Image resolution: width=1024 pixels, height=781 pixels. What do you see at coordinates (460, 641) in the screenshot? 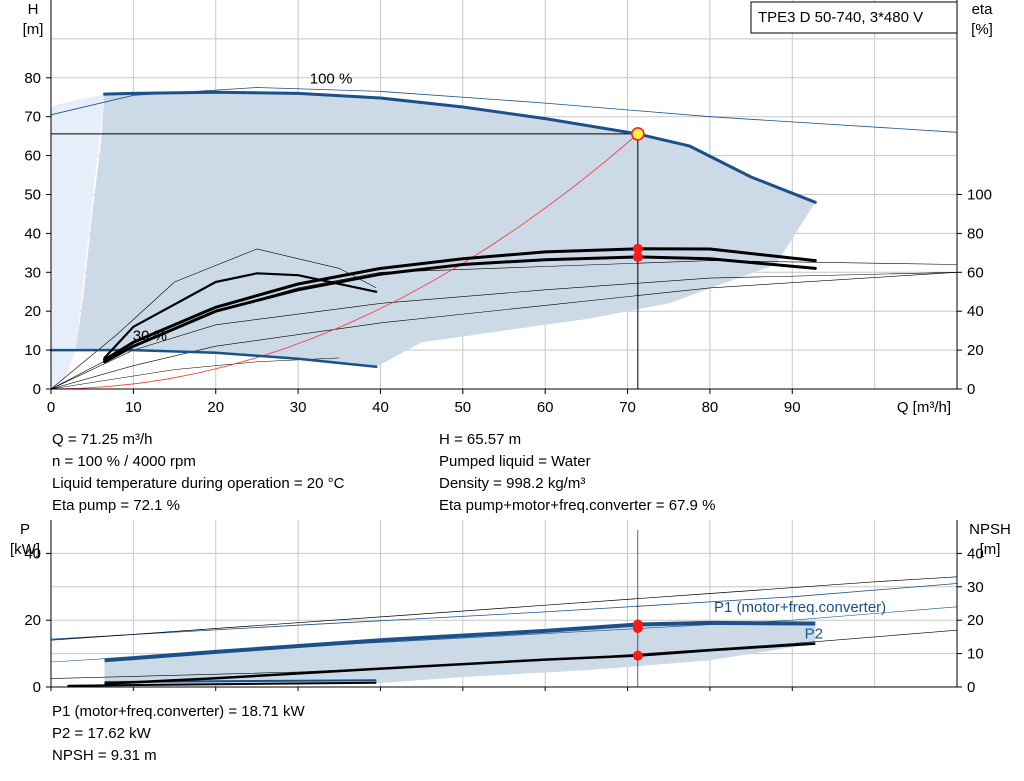
I see `series-p1` at bounding box center [460, 641].